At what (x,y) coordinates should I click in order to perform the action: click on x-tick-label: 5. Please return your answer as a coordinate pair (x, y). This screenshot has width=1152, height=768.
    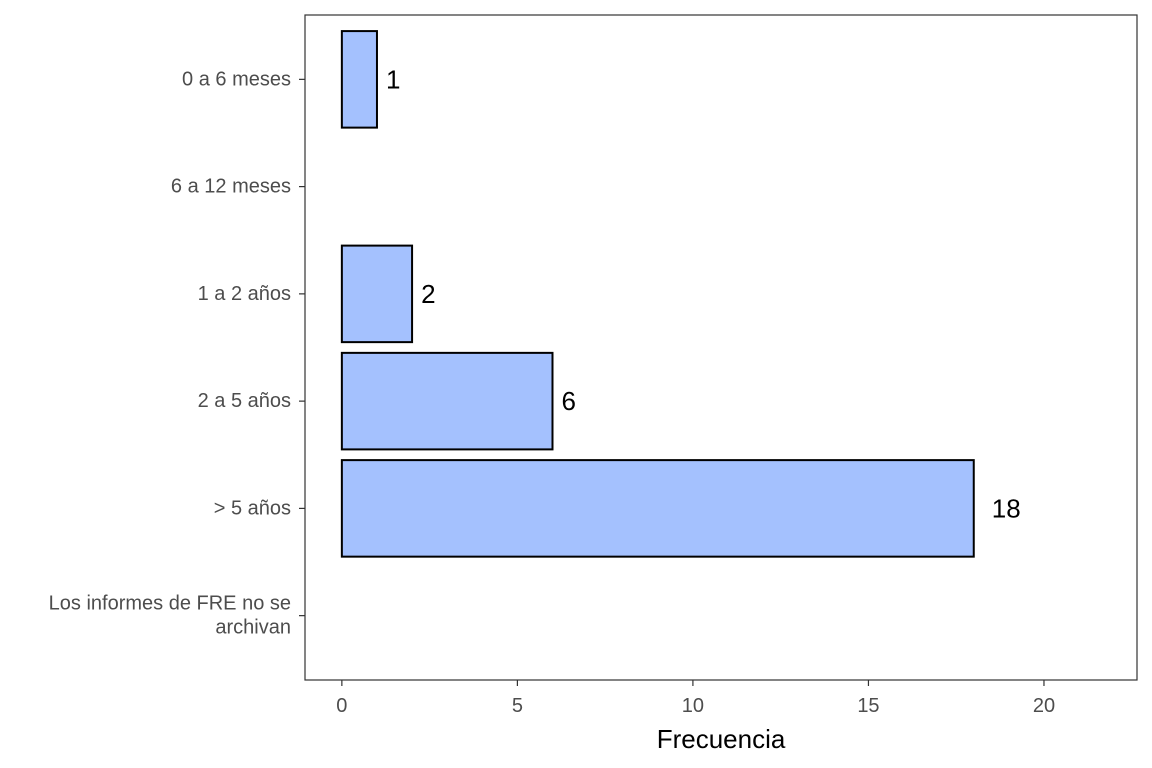
    Looking at the image, I should click on (517, 706).